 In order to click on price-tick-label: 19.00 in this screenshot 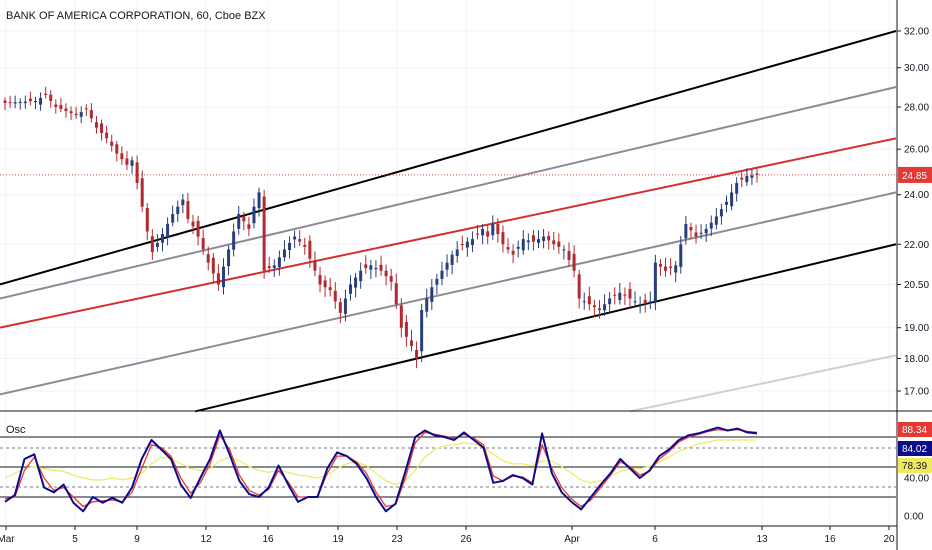, I will do `click(916, 328)`.